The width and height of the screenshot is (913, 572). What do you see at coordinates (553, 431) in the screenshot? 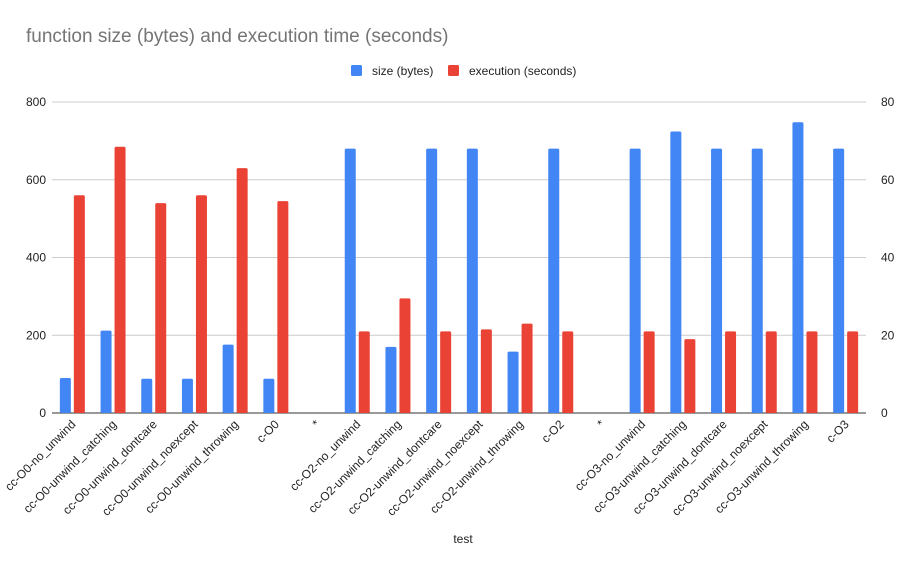
I see `x-tick-label: c-O2` at bounding box center [553, 431].